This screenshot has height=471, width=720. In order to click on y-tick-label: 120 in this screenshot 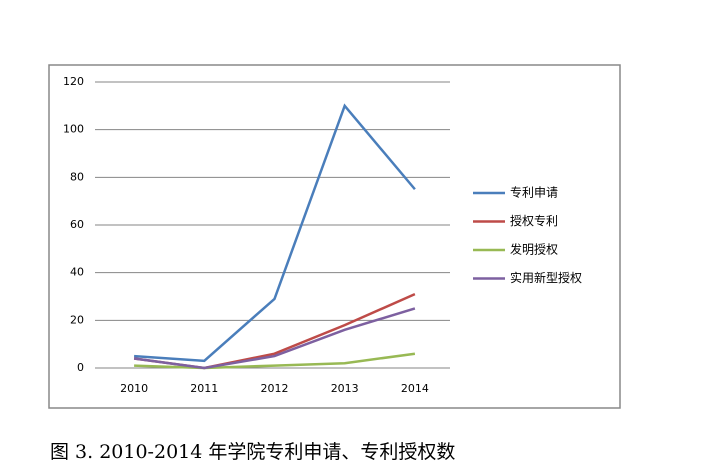, I will do `click(73, 81)`.